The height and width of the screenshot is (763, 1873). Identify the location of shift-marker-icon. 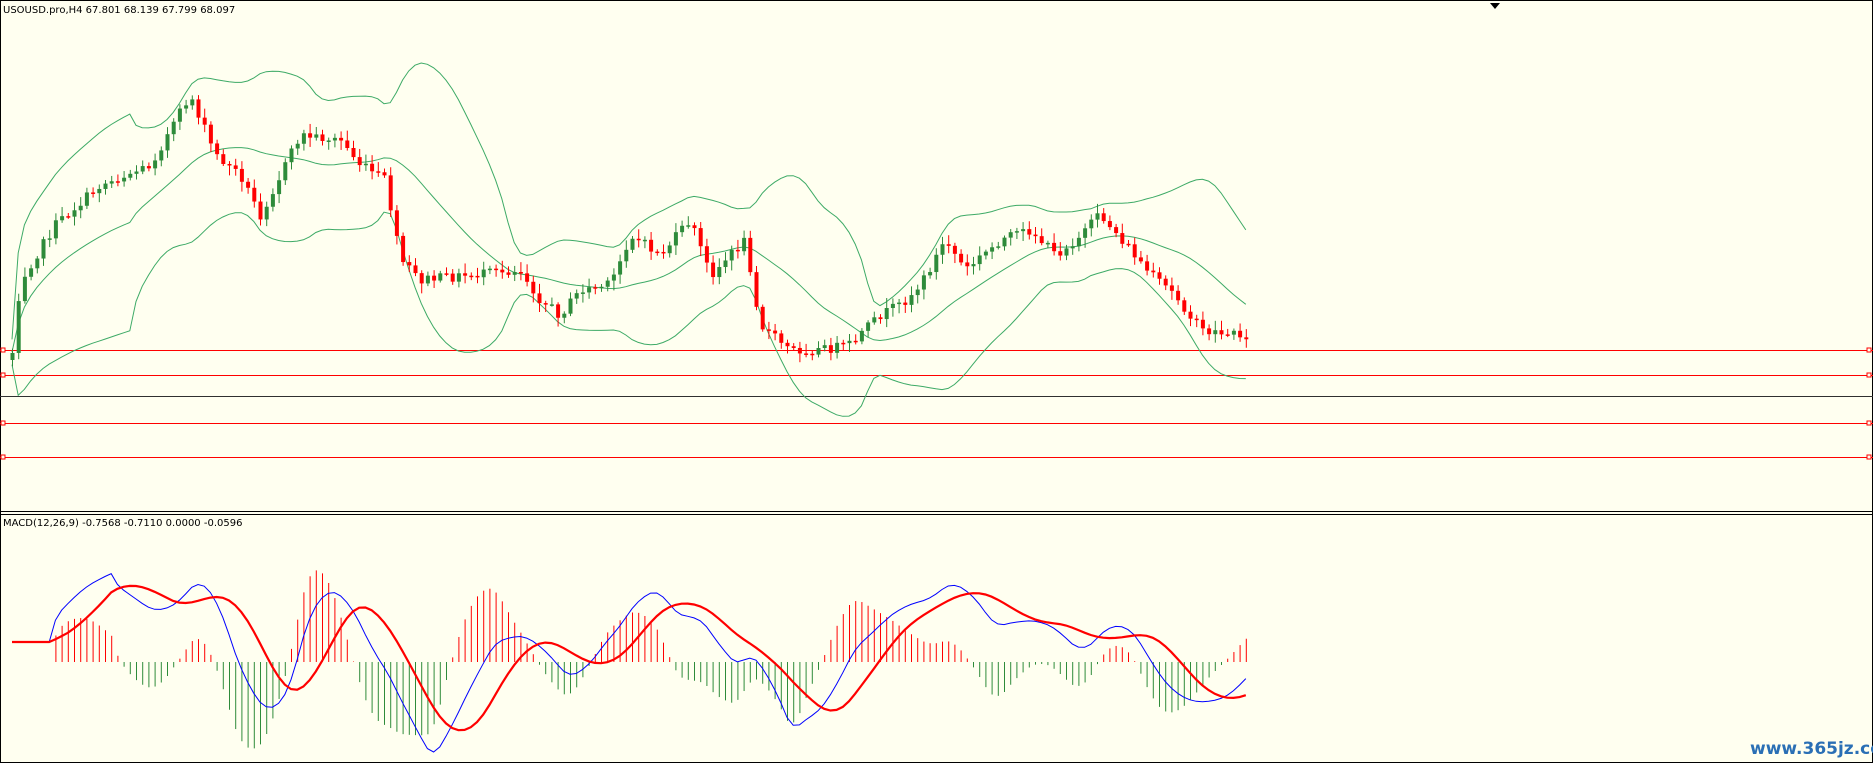
(1495, 6).